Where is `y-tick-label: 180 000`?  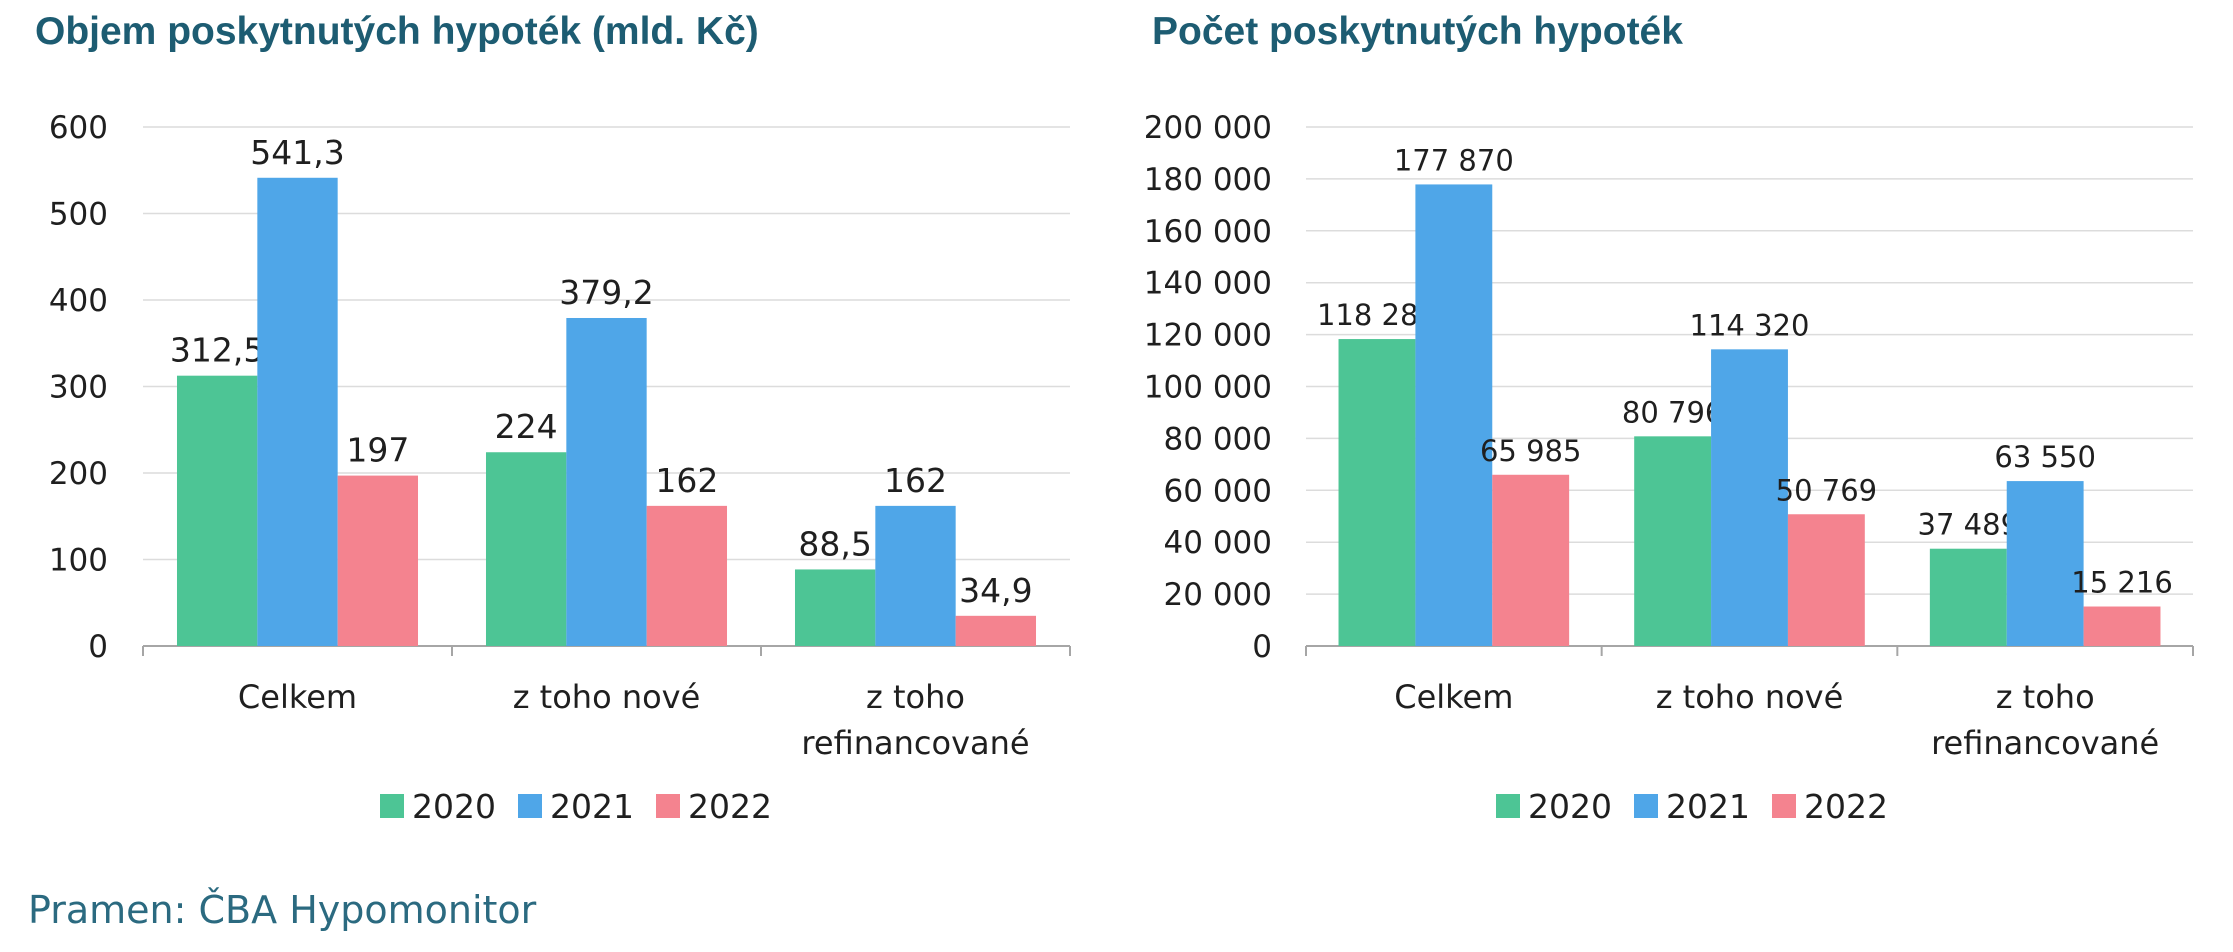
y-tick-label: 180 000 is located at coordinates (1208, 180).